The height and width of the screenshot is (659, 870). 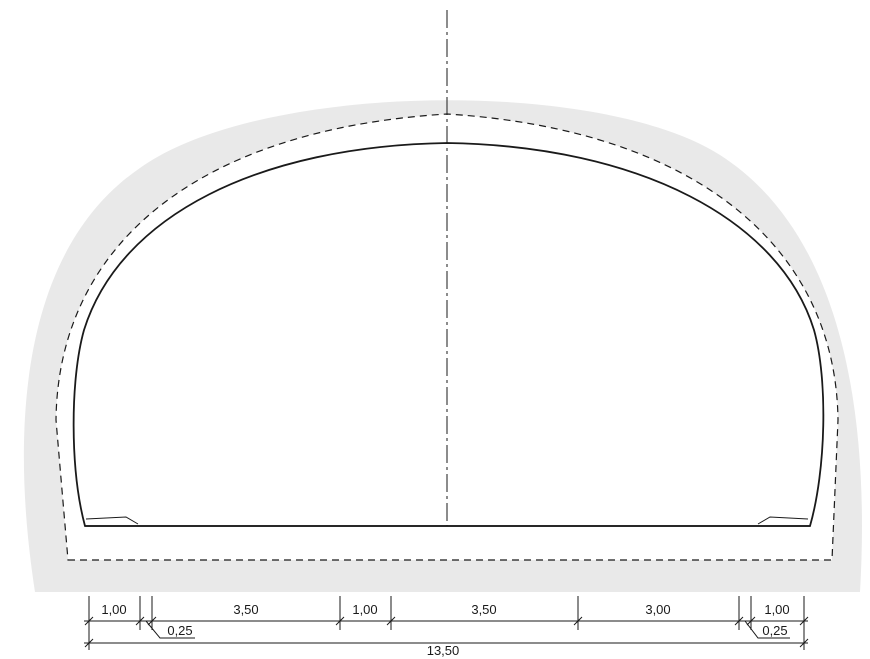 I want to click on dim-lane-3: 3,00, so click(x=657, y=609).